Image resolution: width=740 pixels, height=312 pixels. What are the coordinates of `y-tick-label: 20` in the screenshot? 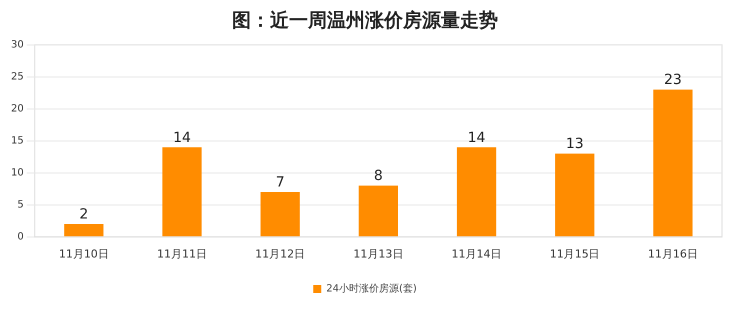 It's located at (17, 108).